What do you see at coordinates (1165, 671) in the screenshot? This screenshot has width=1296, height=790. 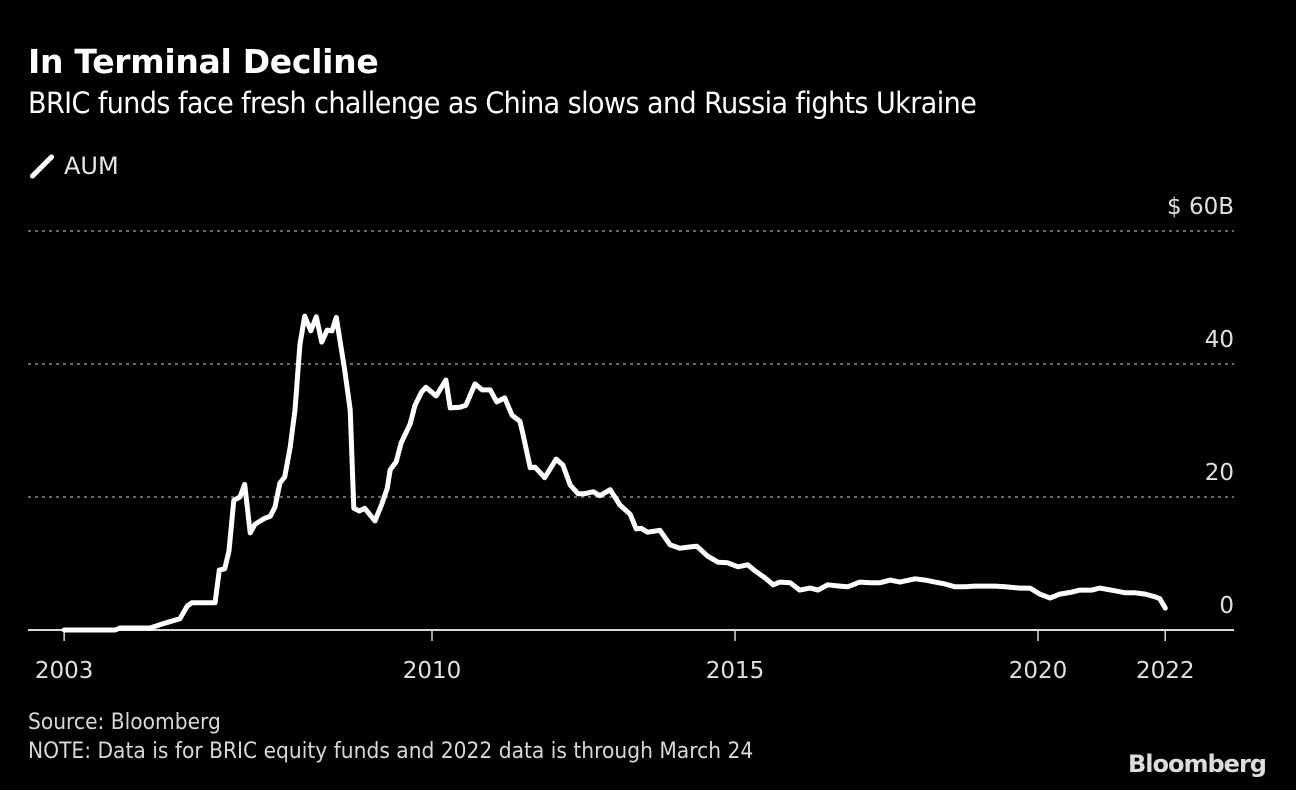 I see `x-tick-label: 2022` at bounding box center [1165, 671].